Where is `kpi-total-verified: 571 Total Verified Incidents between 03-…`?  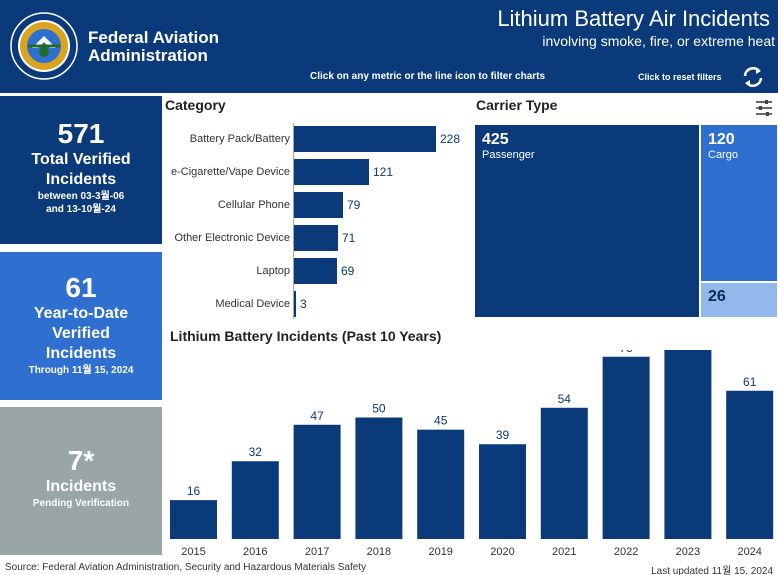 kpi-total-verified: 571 Total Verified Incidents between 03-… is located at coordinates (81, 170).